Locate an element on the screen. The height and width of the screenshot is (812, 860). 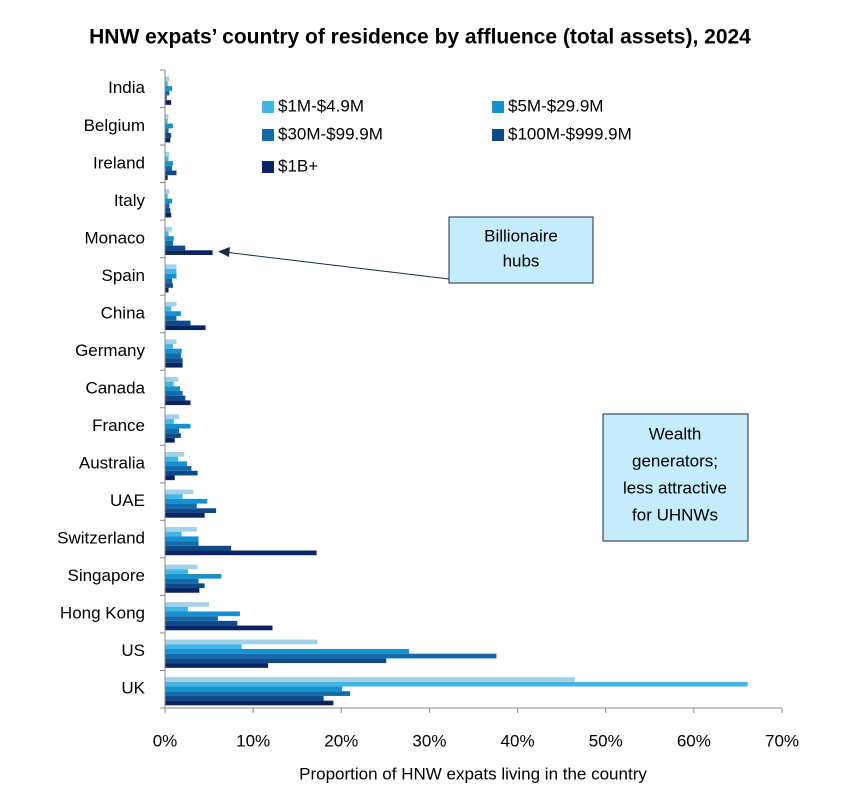
y-tick-label: Singapore is located at coordinates (106, 575).